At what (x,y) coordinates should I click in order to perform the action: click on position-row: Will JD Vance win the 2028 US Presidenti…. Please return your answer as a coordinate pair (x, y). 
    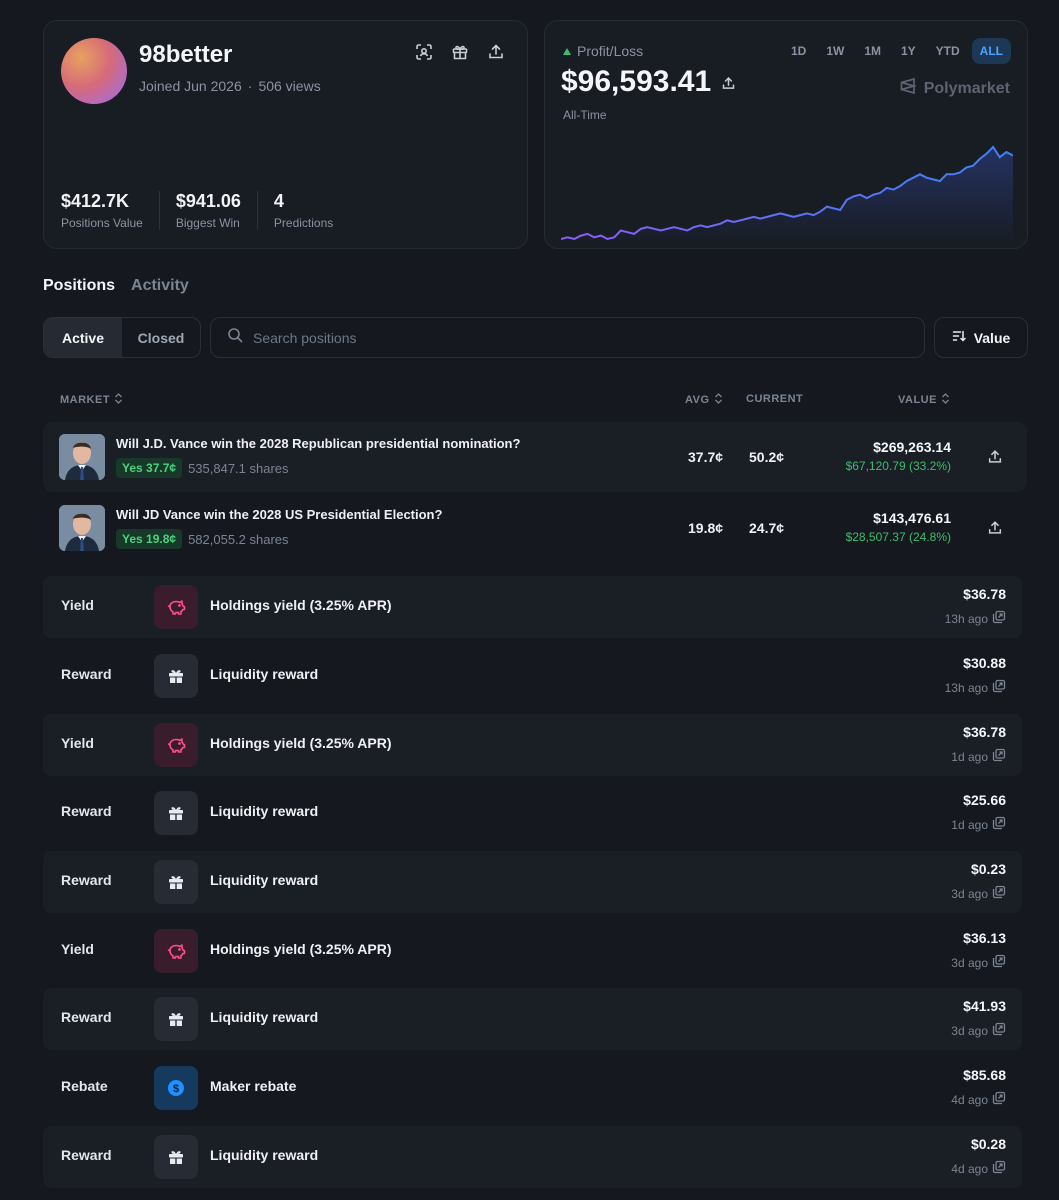
    Looking at the image, I should click on (535, 528).